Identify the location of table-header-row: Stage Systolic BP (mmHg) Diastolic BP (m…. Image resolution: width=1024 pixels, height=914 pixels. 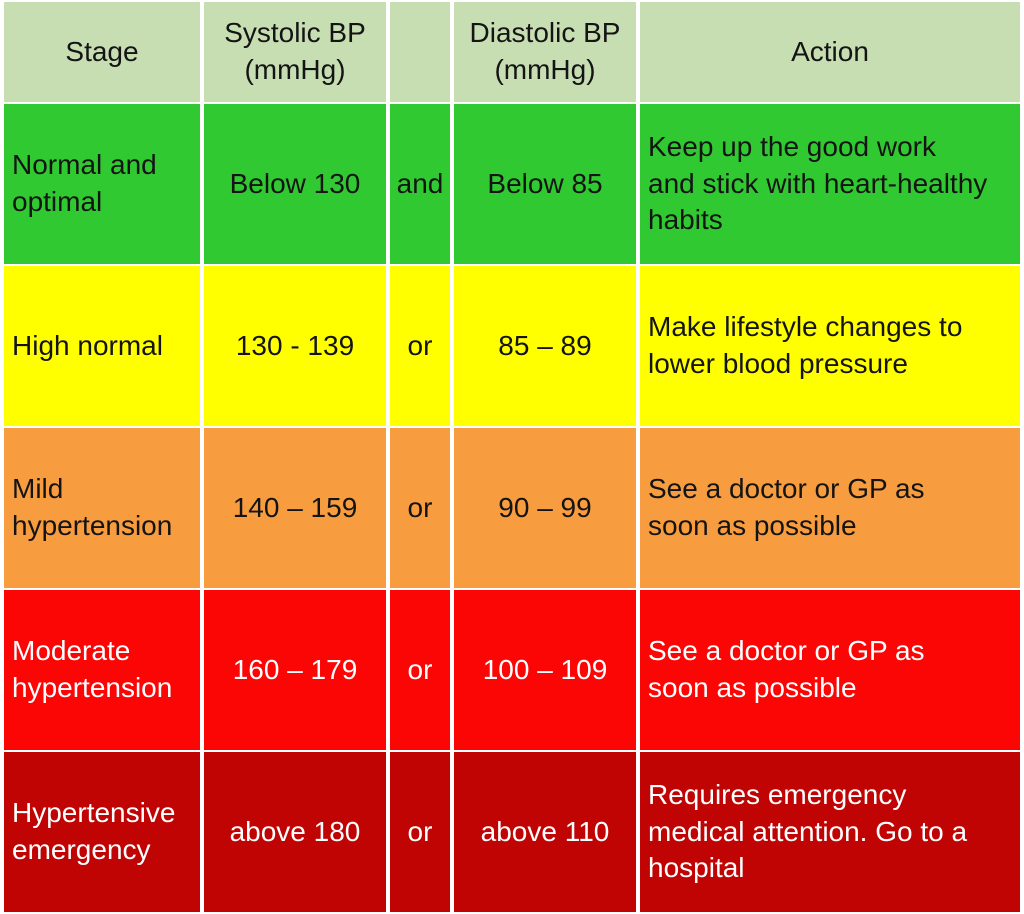
(512, 52).